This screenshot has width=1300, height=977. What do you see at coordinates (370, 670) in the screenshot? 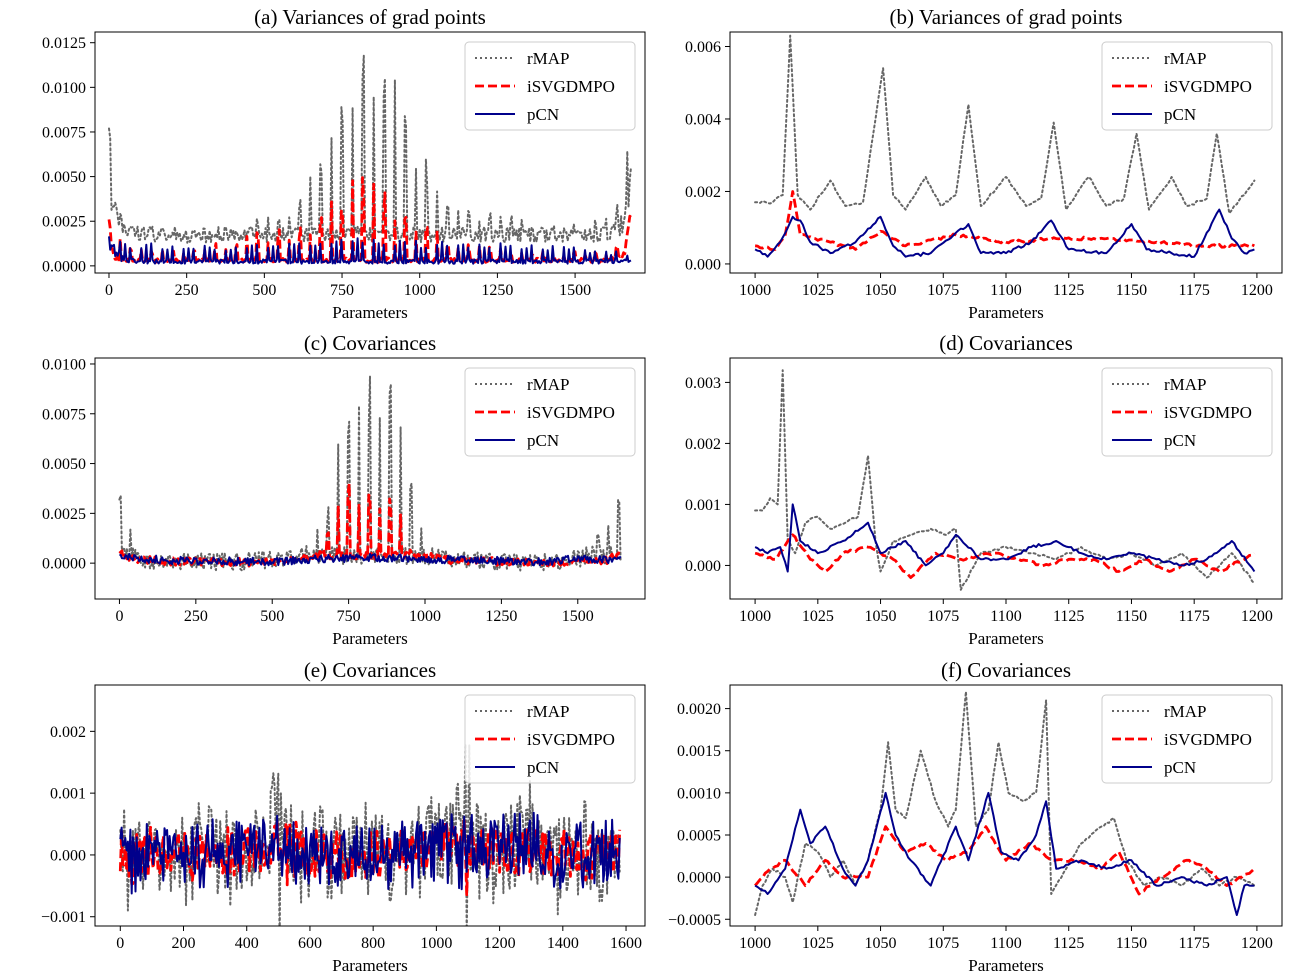
I see `panel-title: (e) Covariances` at bounding box center [370, 670].